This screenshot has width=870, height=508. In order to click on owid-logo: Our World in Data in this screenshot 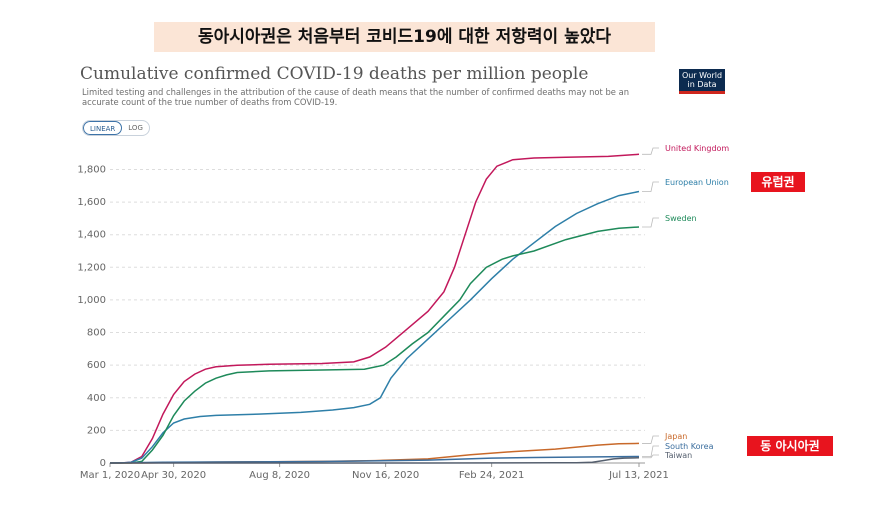, I will do `click(702, 81)`.